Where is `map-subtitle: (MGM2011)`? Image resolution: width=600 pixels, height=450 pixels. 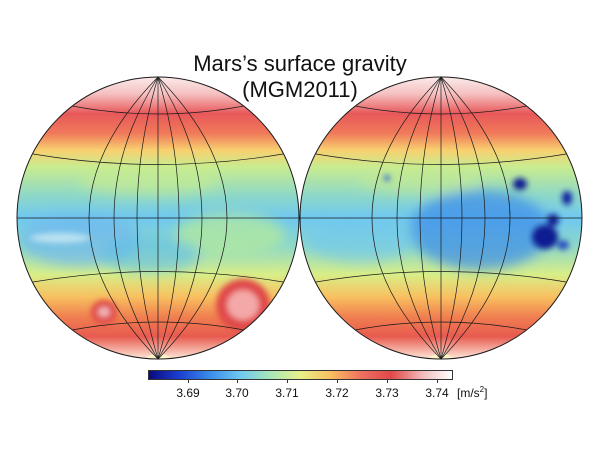 map-subtitle: (MGM2011) is located at coordinates (300, 89).